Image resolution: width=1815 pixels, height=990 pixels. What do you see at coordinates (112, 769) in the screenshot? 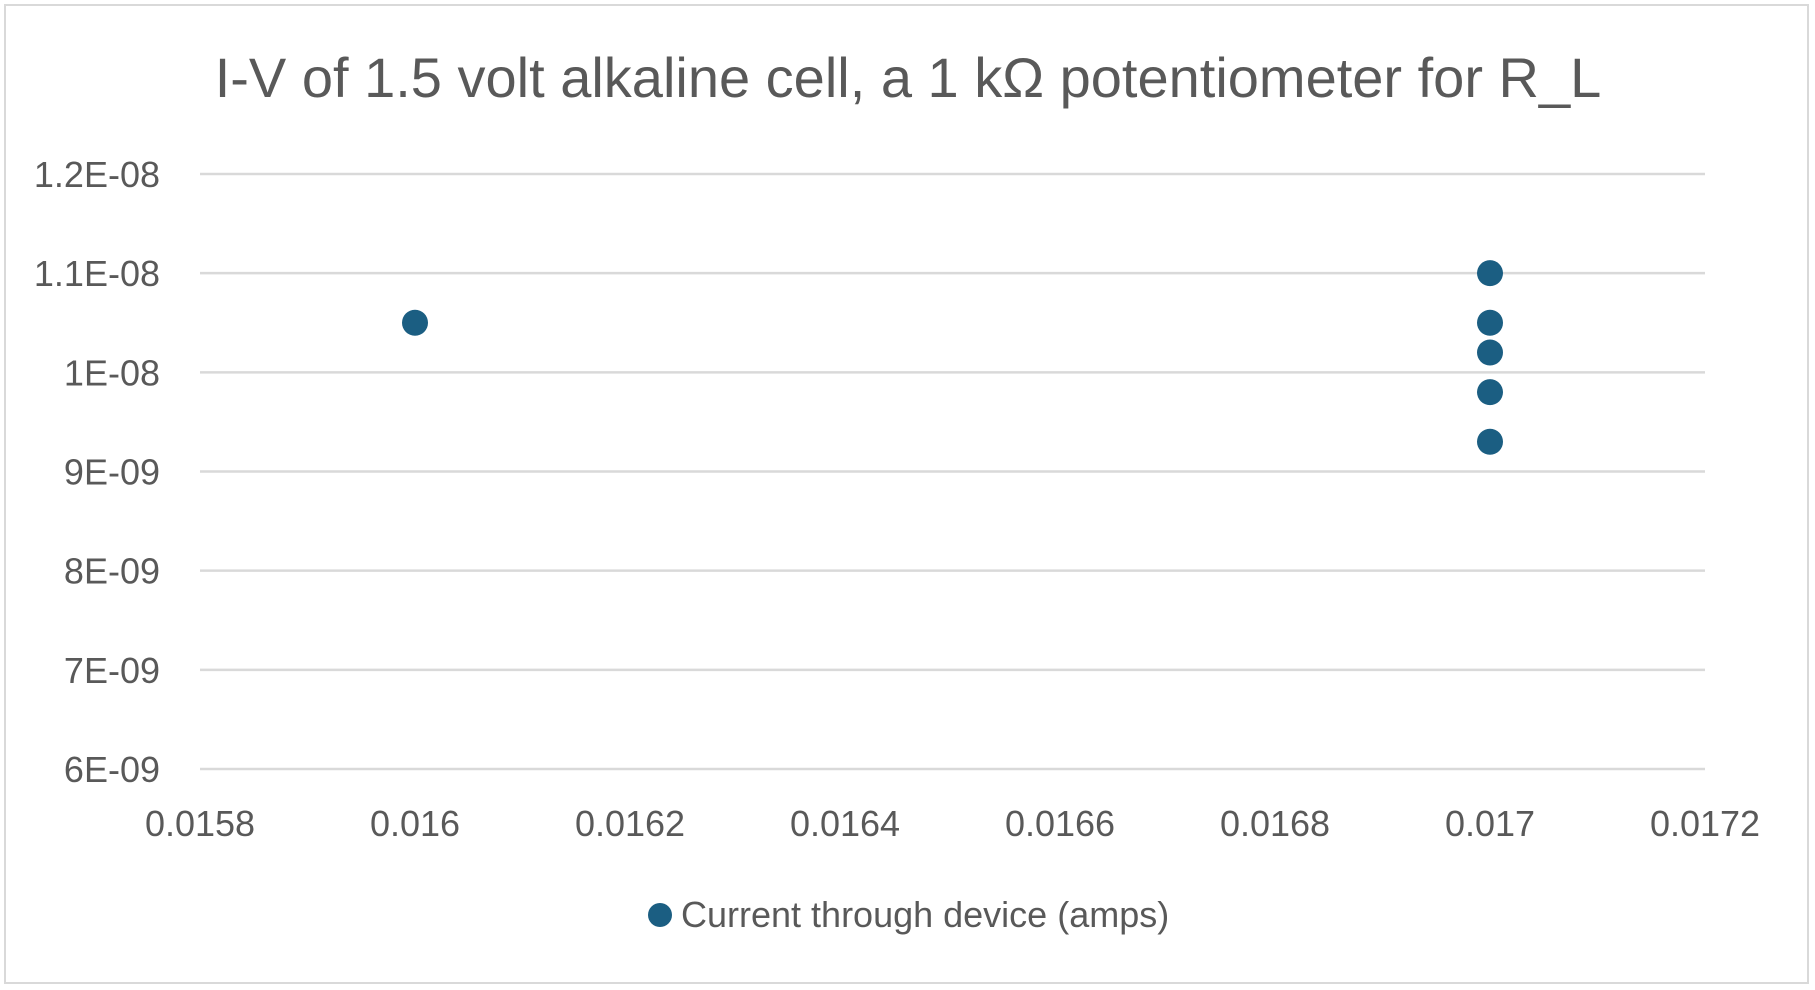
I see `y-tick-label: 6E-09` at bounding box center [112, 769].